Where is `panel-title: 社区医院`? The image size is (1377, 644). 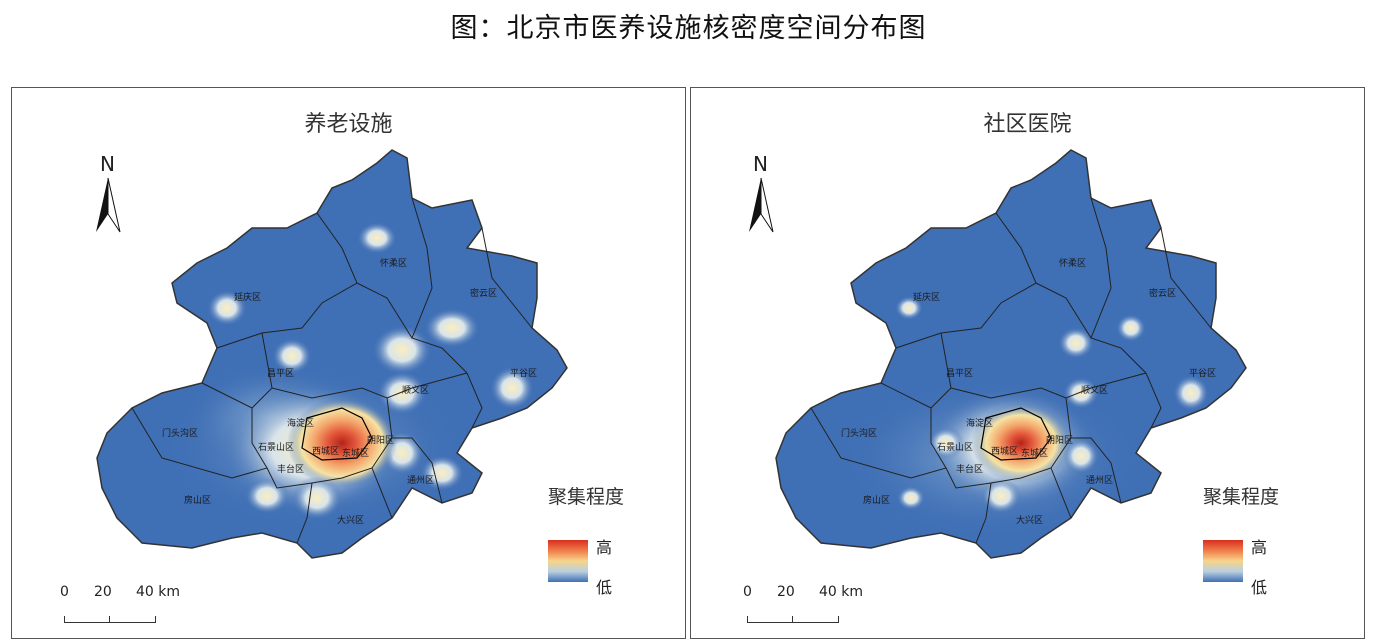
panel-title: 社区医院 is located at coordinates (1027, 124).